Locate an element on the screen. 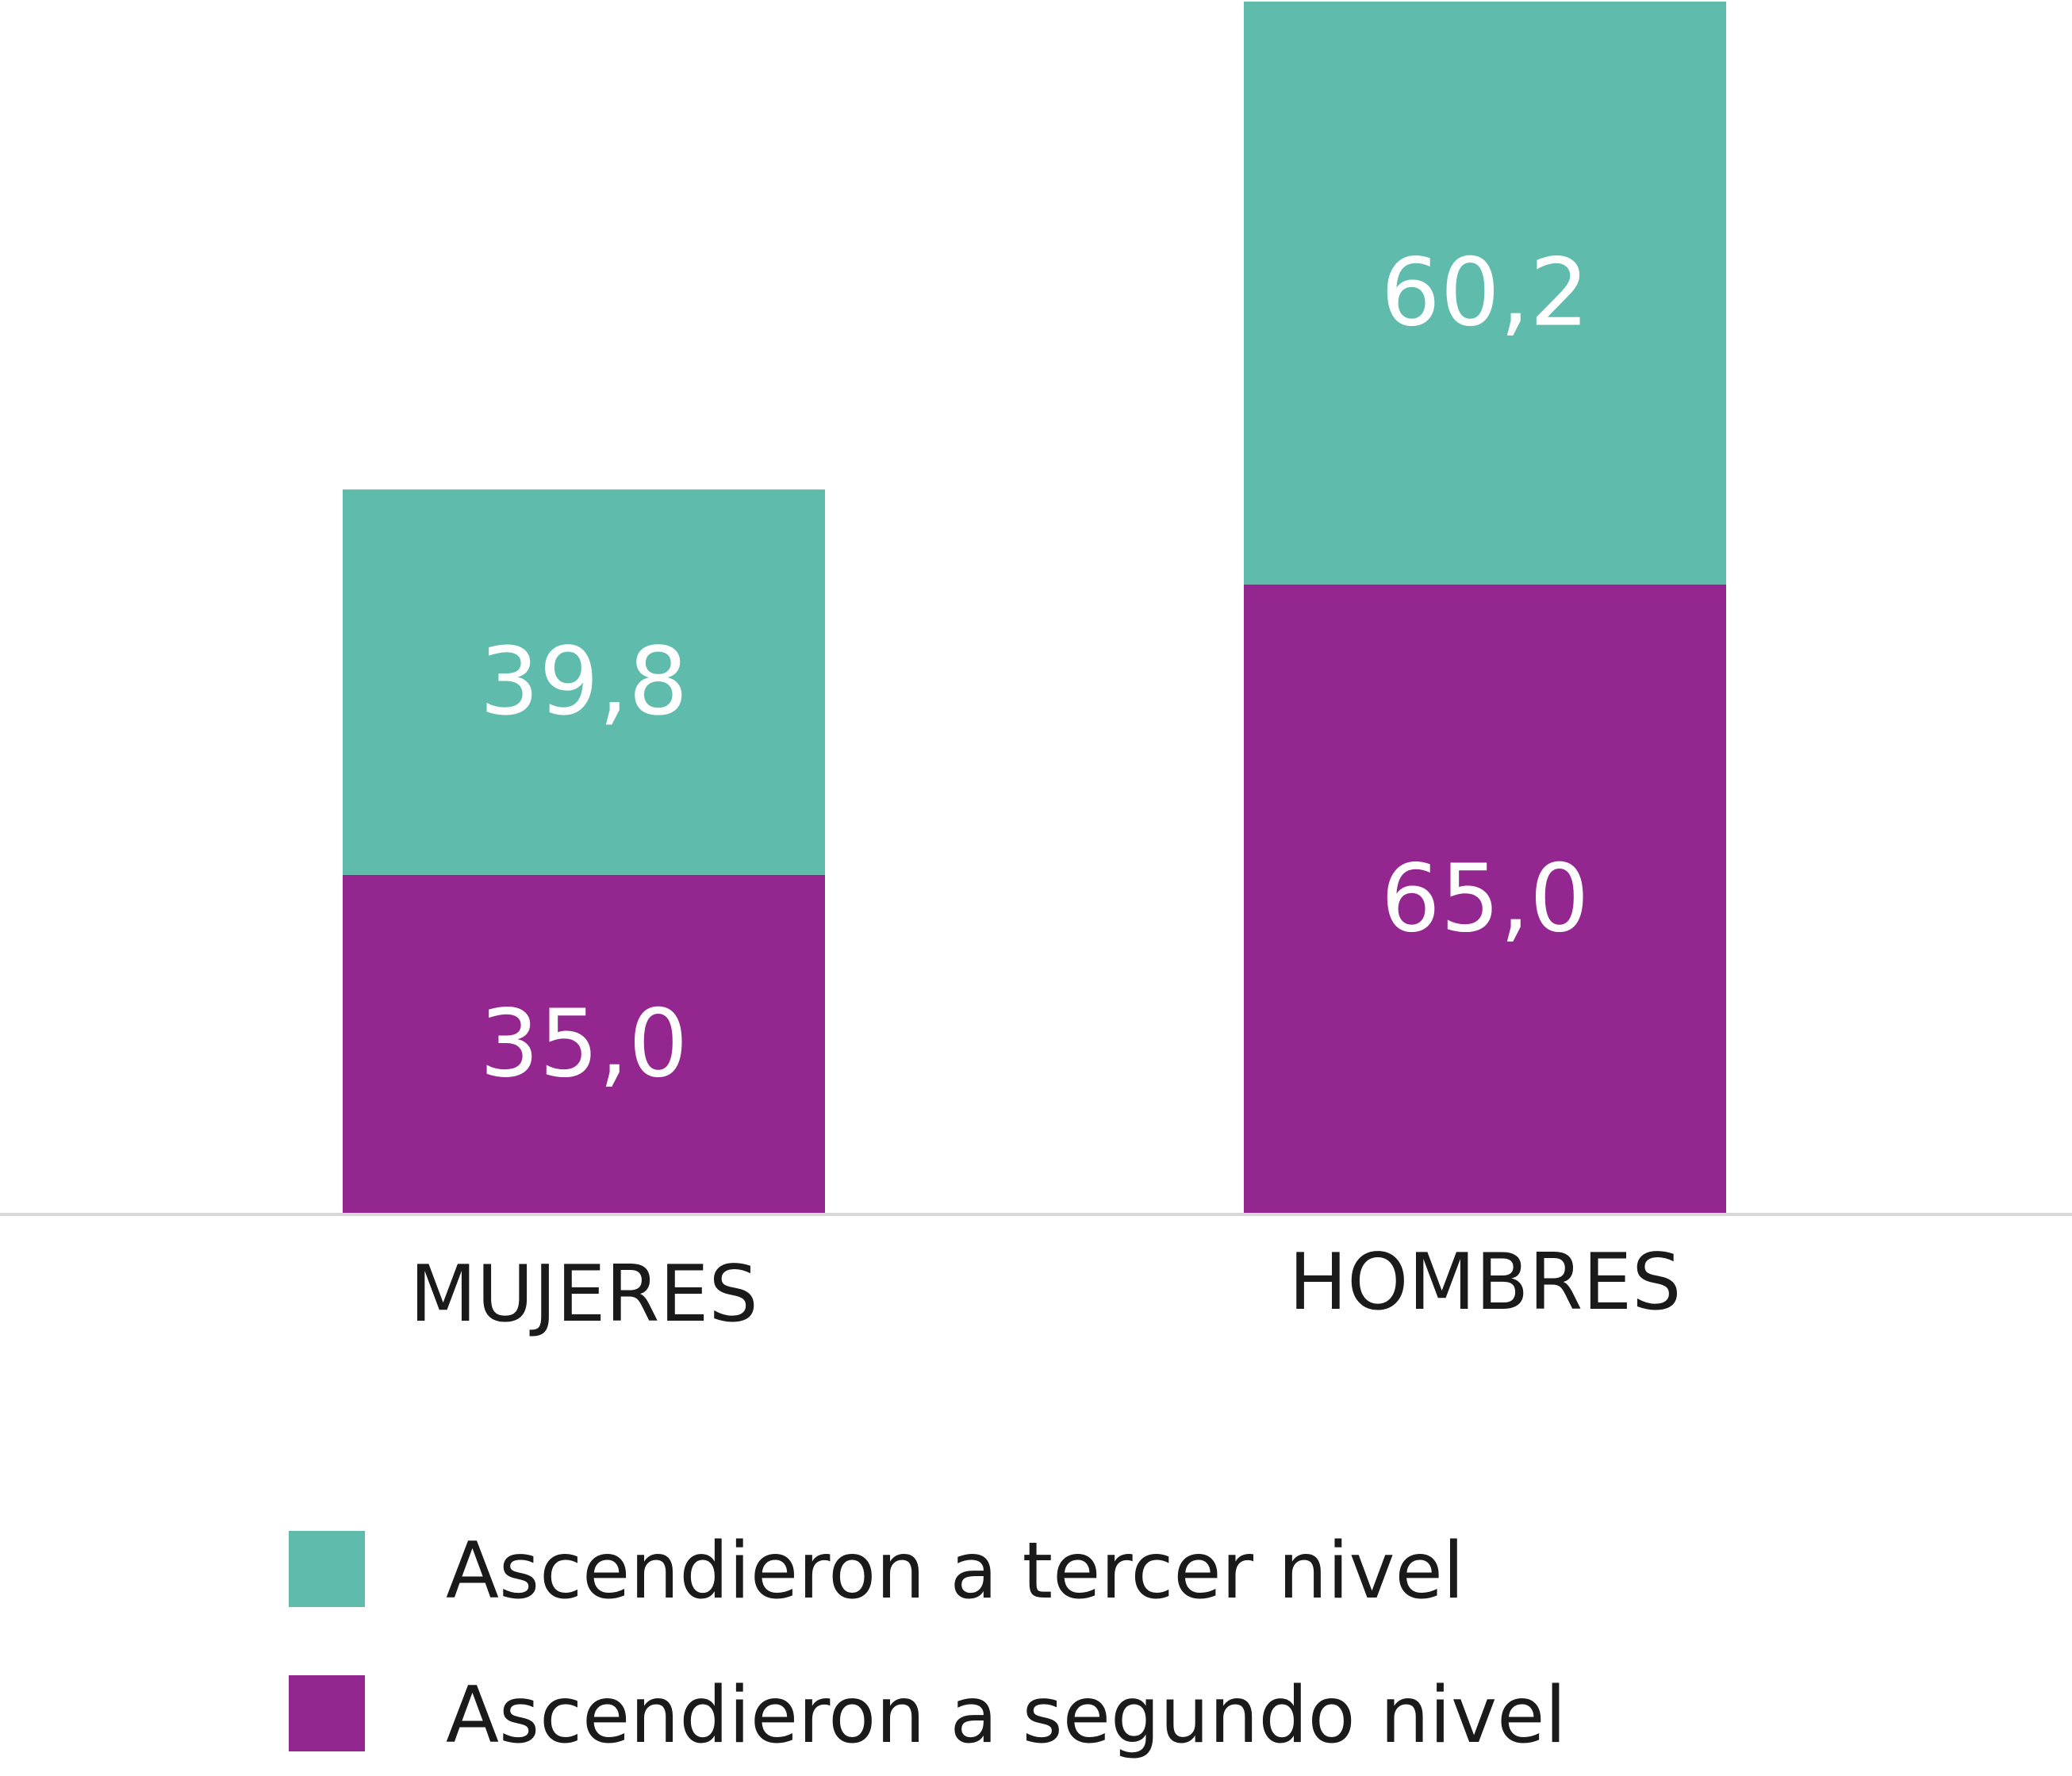 The width and height of the screenshot is (2072, 1776). value-label-mujeres-series-2: 39,8 is located at coordinates (584, 681).